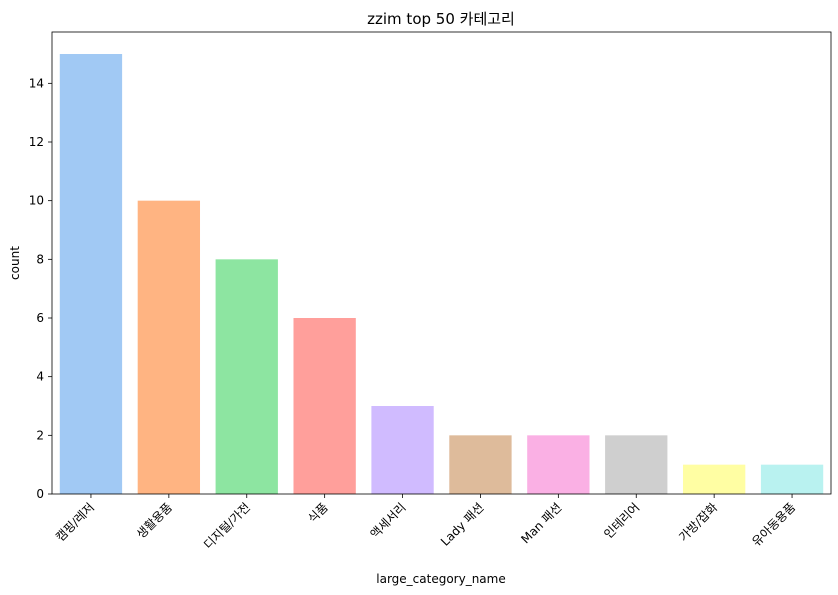  Describe the element at coordinates (36, 201) in the screenshot. I see `y-tick-label: 10` at that location.